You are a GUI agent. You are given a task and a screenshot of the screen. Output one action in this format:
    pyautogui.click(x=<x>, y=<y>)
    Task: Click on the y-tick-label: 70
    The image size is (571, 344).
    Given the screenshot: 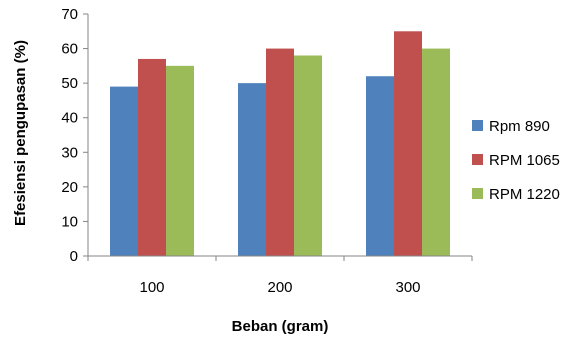 What is the action you would take?
    pyautogui.click(x=69, y=14)
    